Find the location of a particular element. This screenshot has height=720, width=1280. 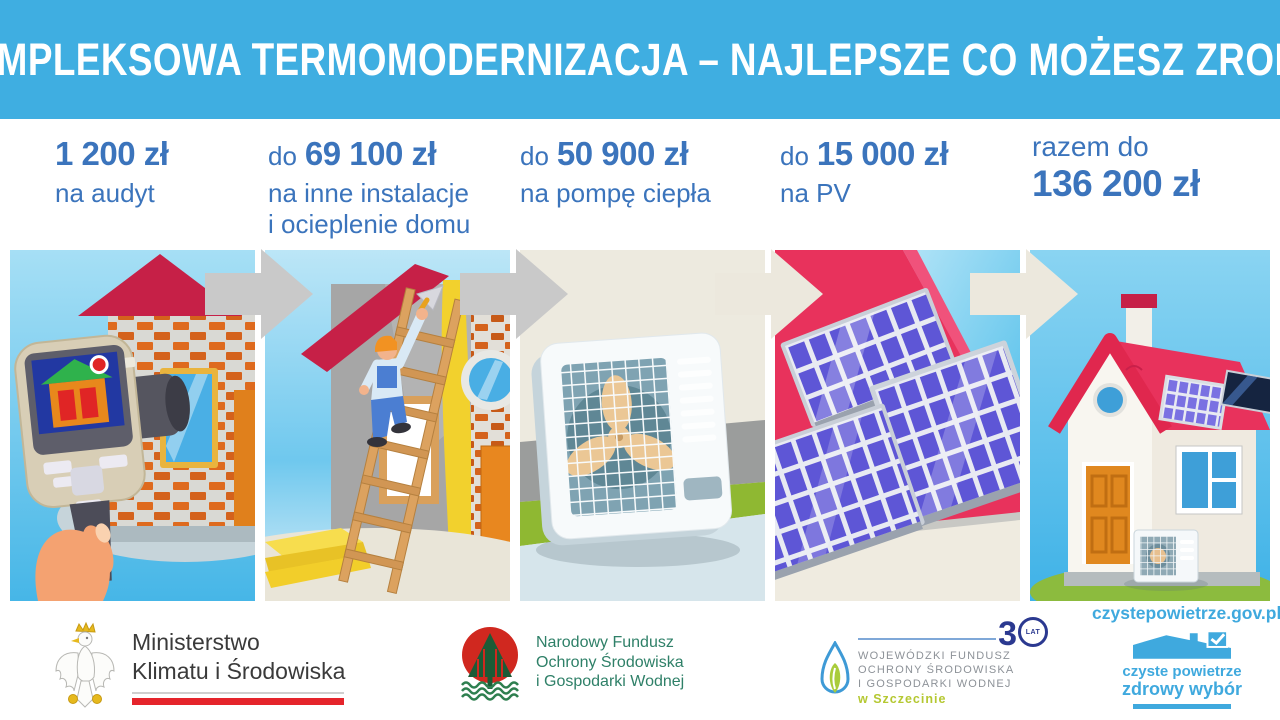

grant-audit: 1 200 zł na audyt is located at coordinates (112, 172).